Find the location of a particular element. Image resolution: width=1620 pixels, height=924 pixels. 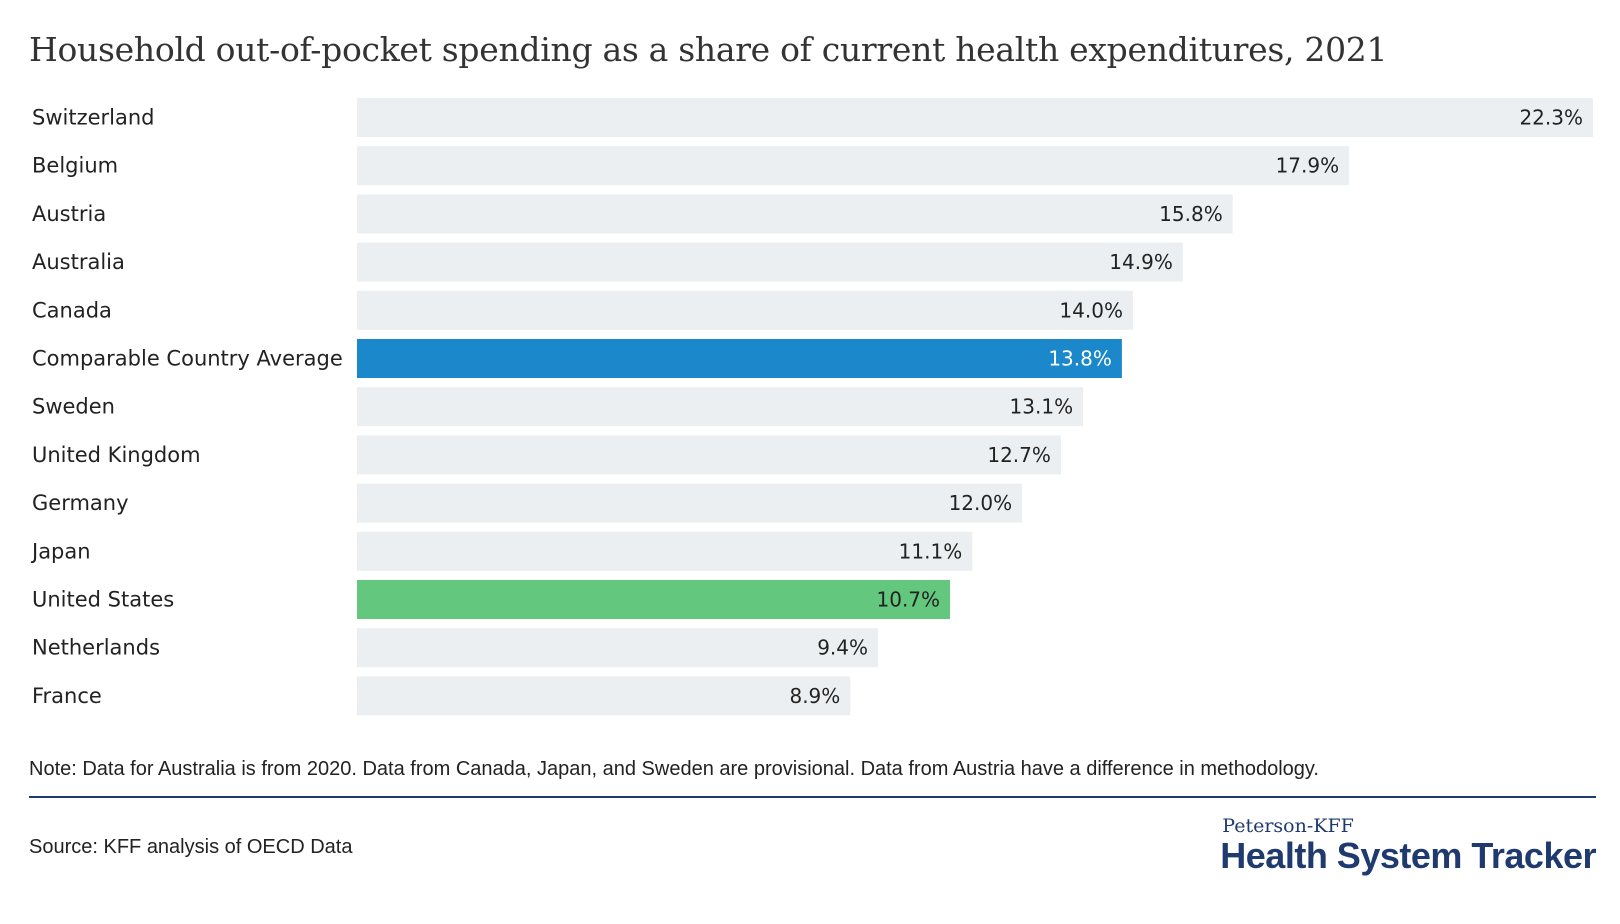

brand-main-text: Health System Tracker is located at coordinates (1408, 855).